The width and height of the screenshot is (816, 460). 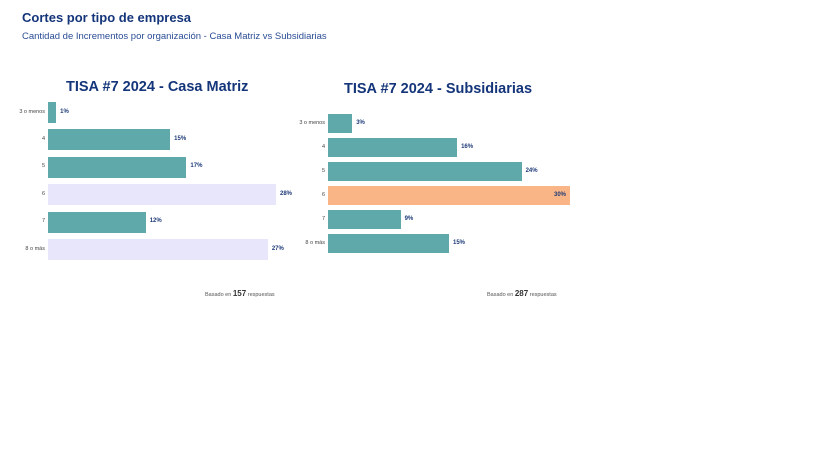 I want to click on page-title: Cortes por tipo de empresa, so click(x=107, y=17).